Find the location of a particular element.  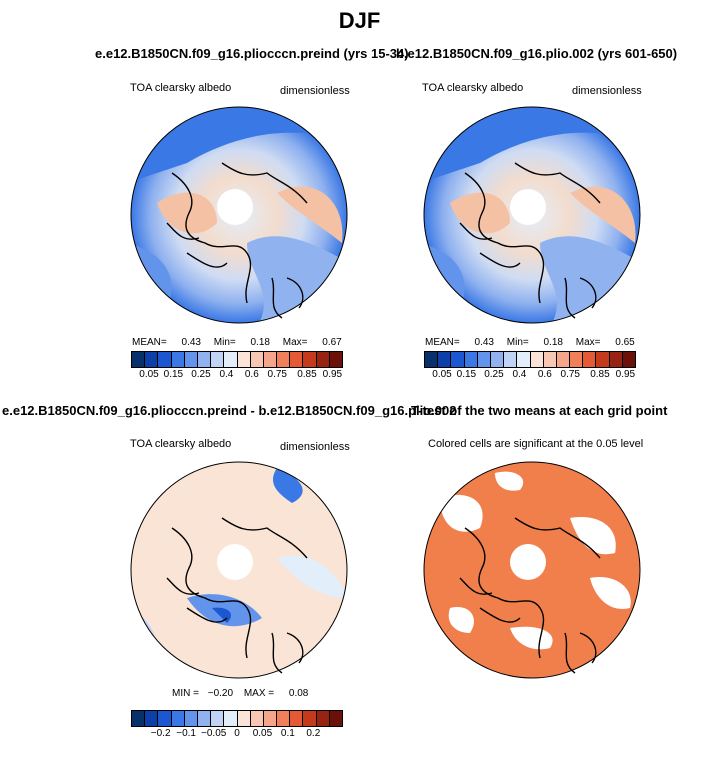

colorbar-tick-label: 0.25 is located at coordinates (201, 374).